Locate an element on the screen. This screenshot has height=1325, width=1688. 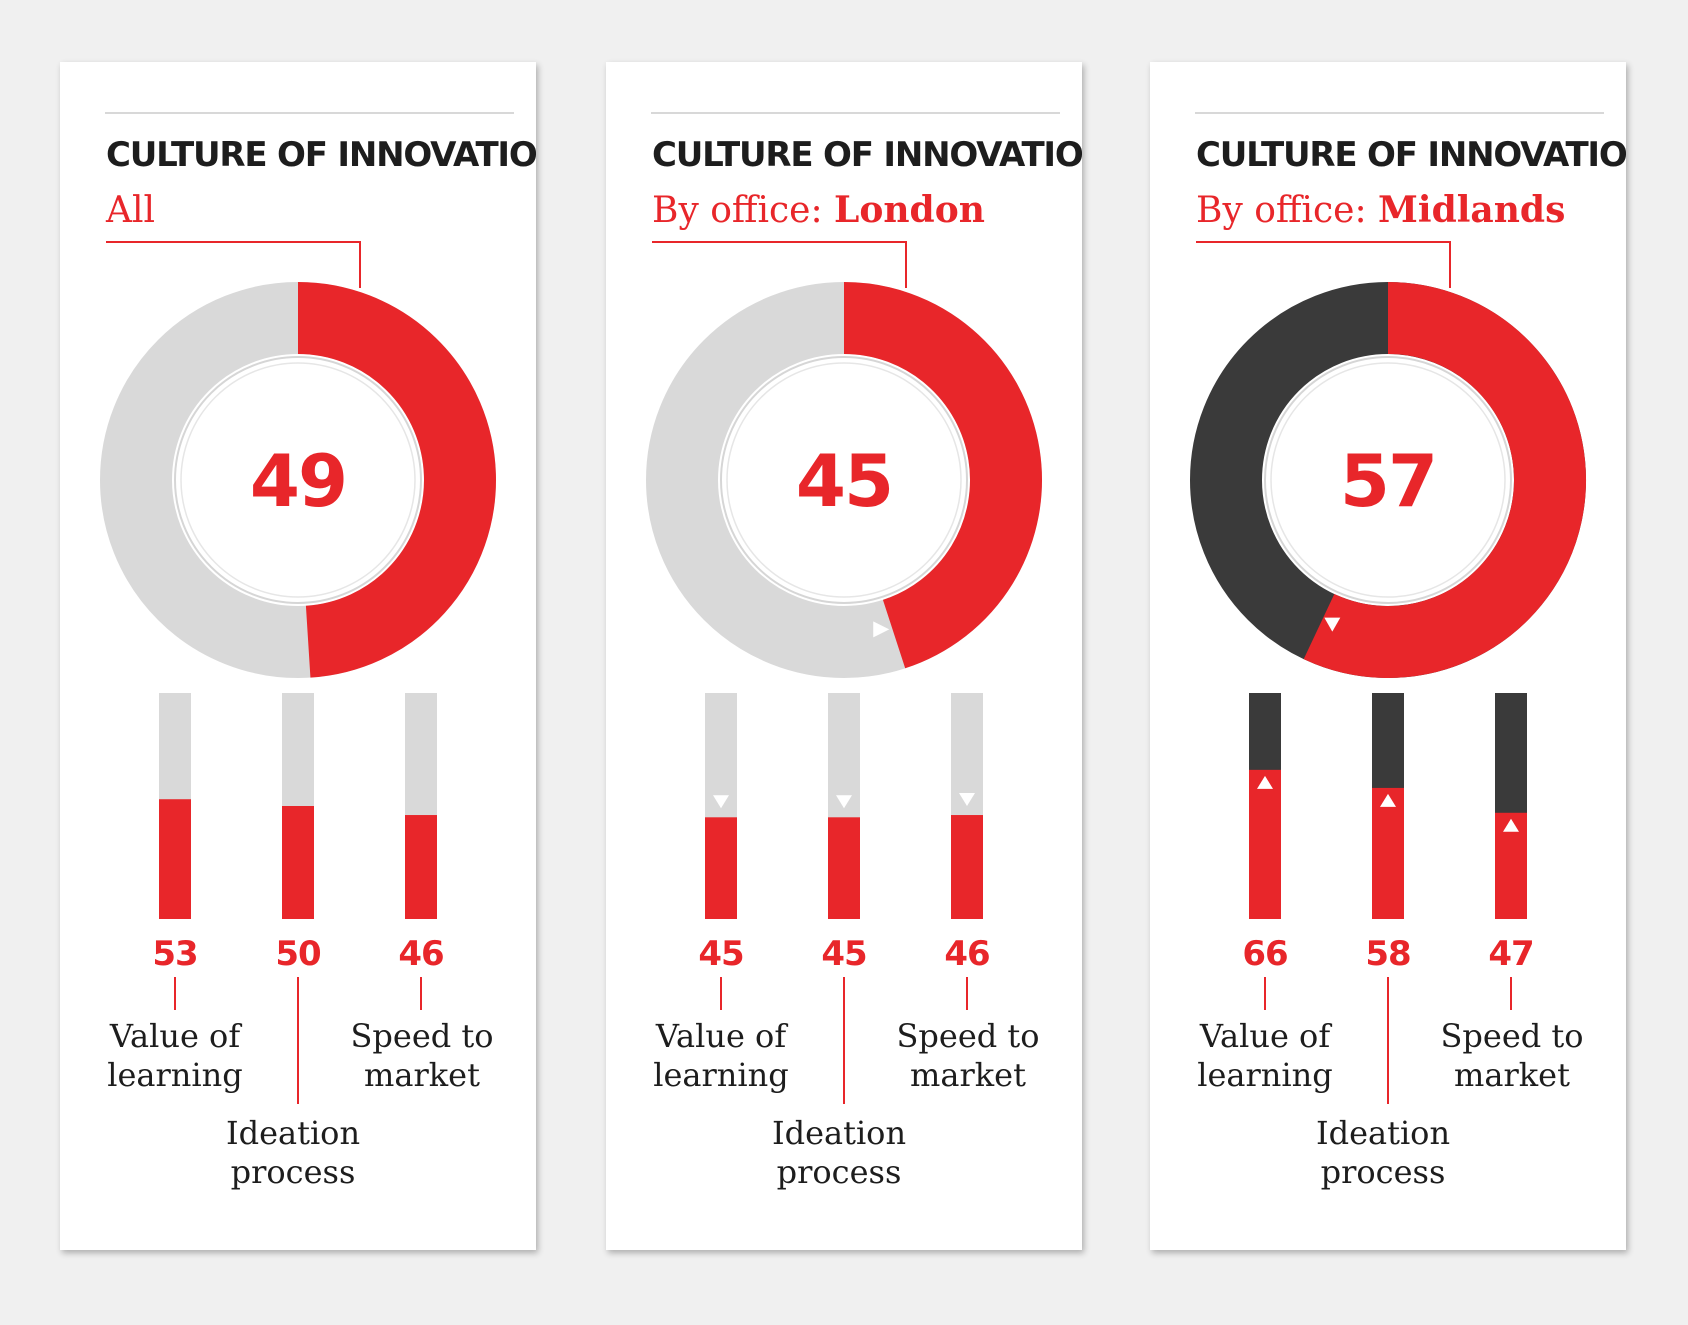
subtitle-value: Midlands is located at coordinates (1471, 210).